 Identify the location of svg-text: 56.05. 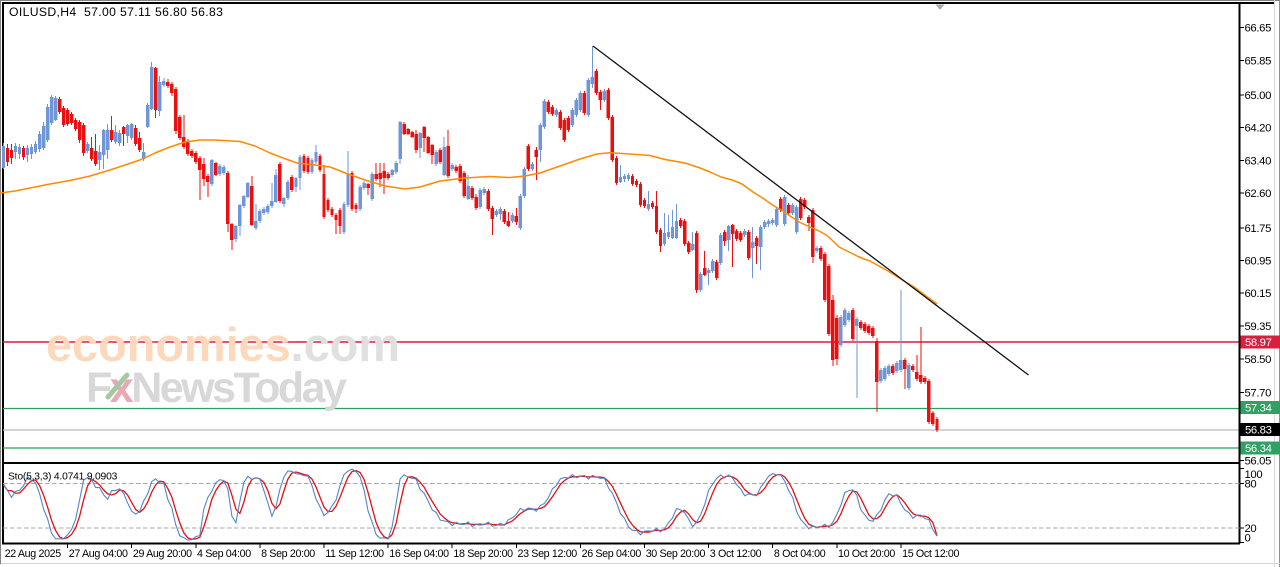
(1258, 462).